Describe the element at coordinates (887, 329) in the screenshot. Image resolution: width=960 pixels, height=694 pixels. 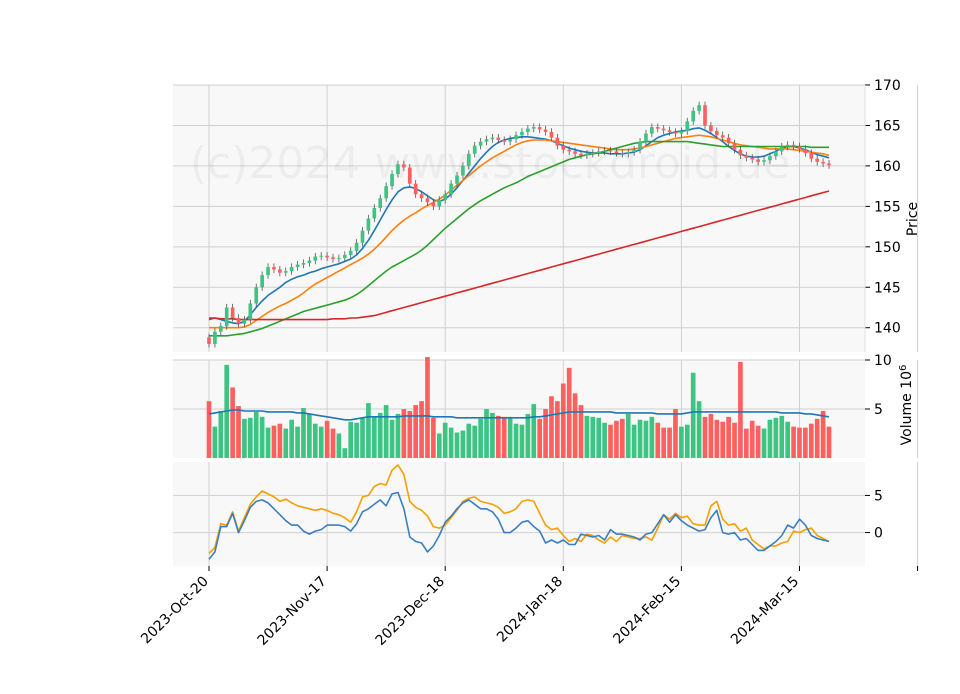
I see `price-tick-label: 140` at that location.